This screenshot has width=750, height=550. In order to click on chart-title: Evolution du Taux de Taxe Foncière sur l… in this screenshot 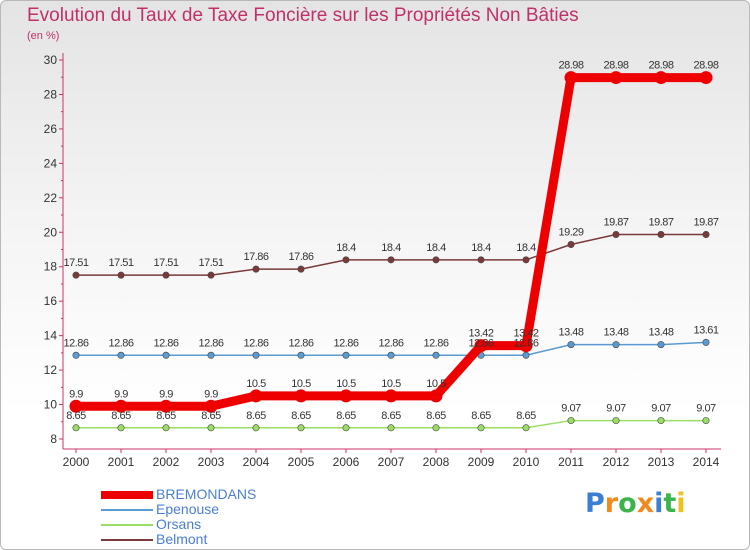, I will do `click(303, 15)`.